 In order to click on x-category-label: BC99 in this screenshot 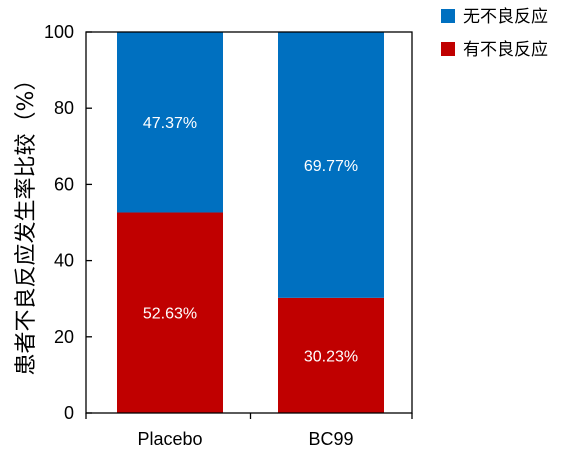, I will do `click(330, 439)`.